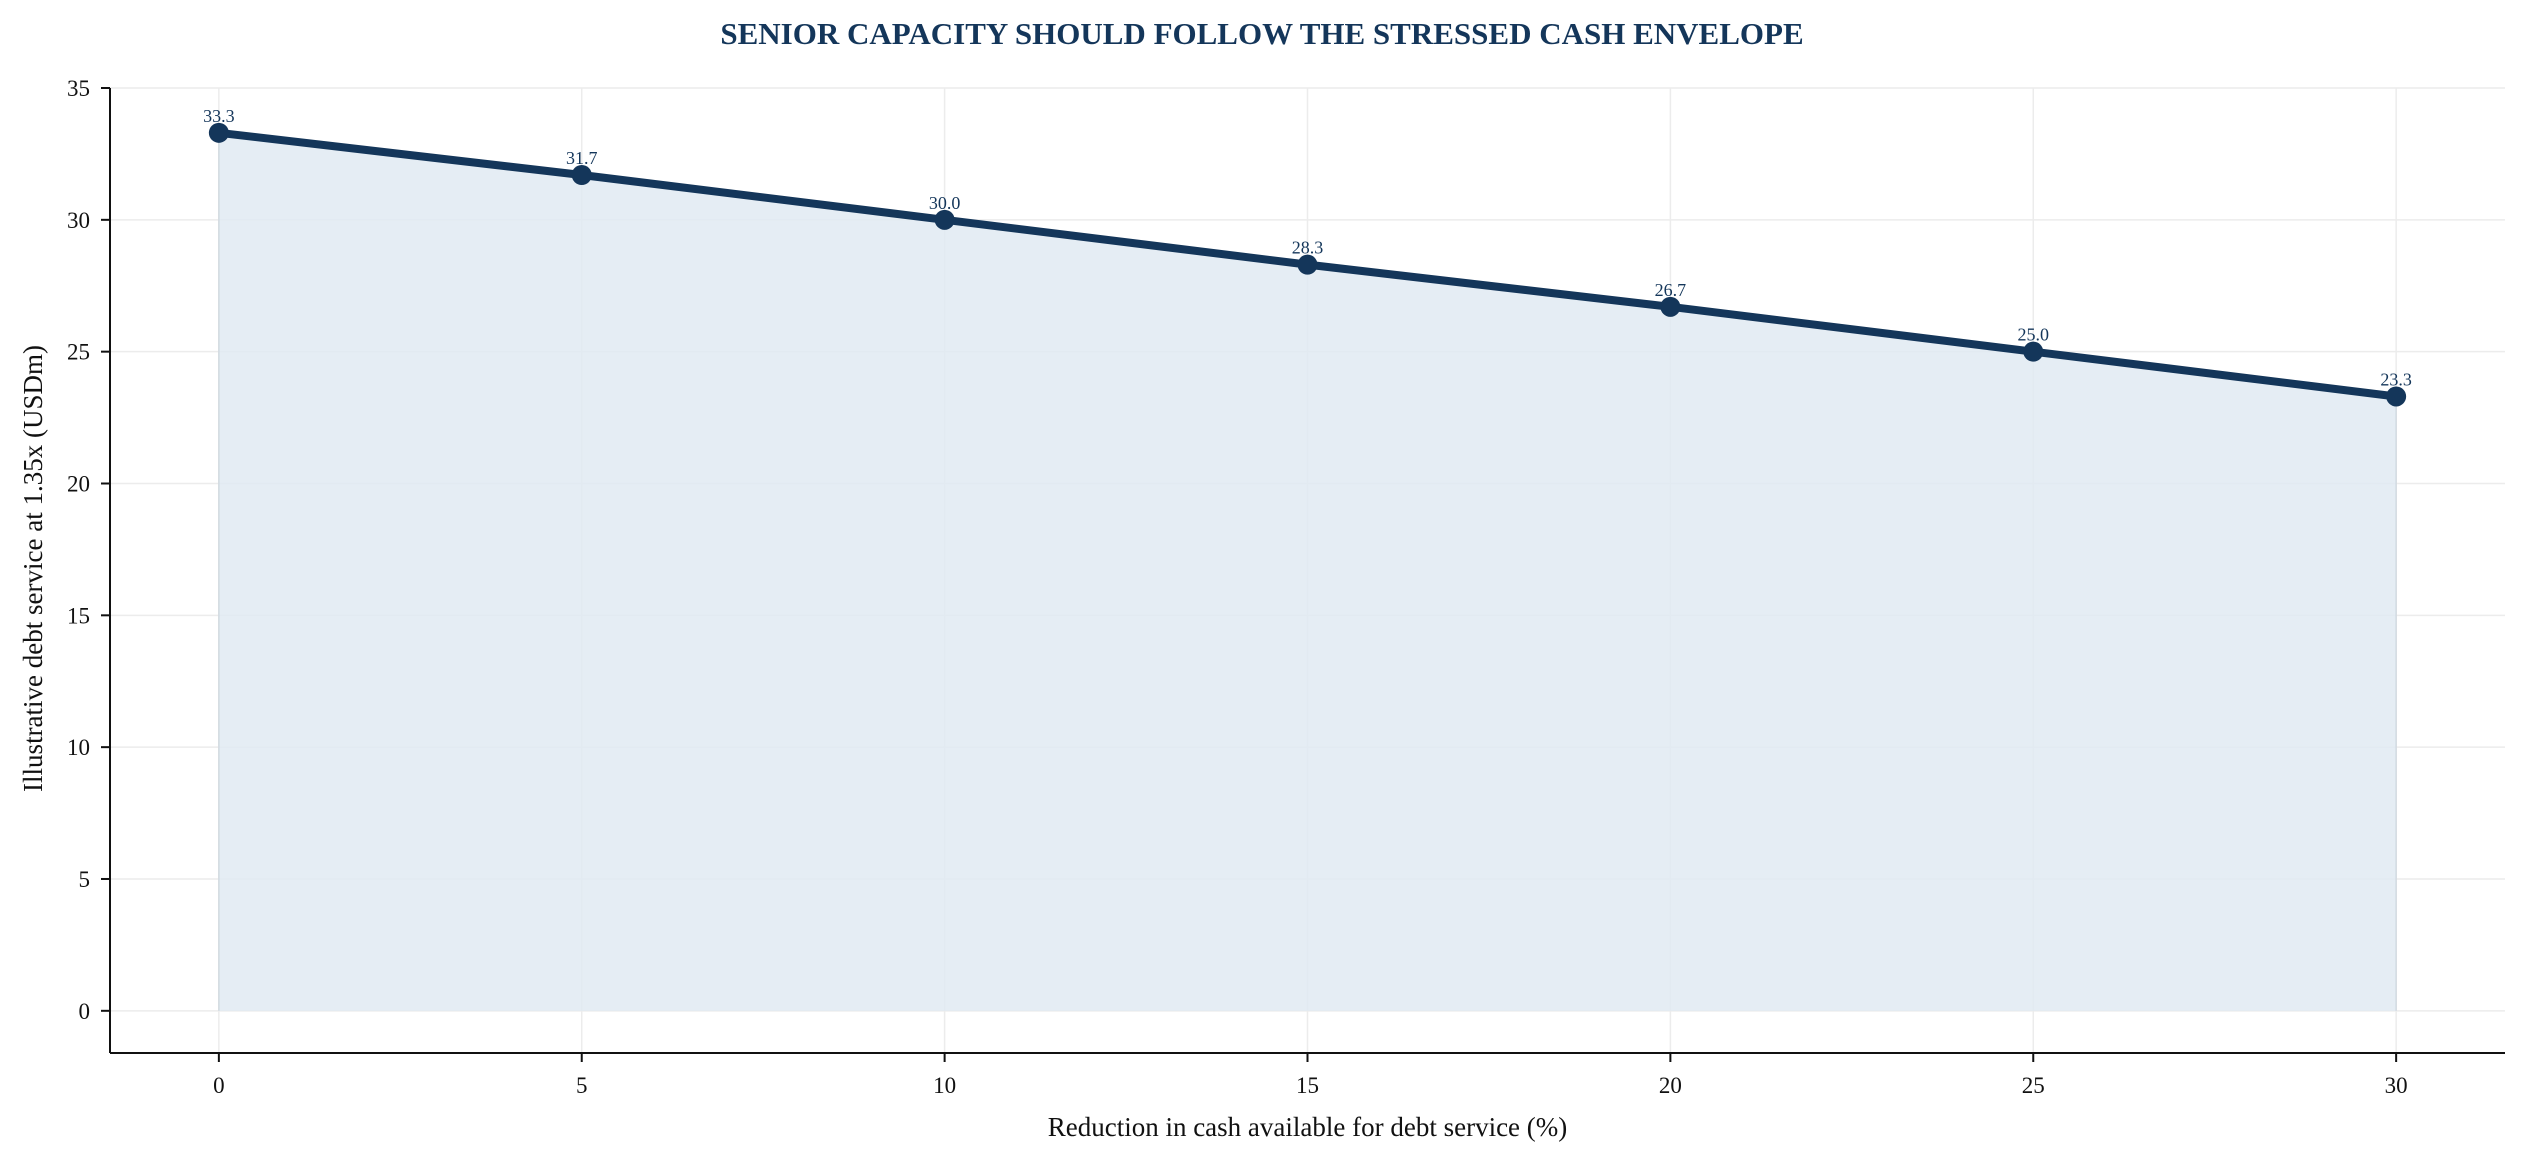 Image resolution: width=2525 pixels, height=1162 pixels. I want to click on data-label: 33.3, so click(219, 116).